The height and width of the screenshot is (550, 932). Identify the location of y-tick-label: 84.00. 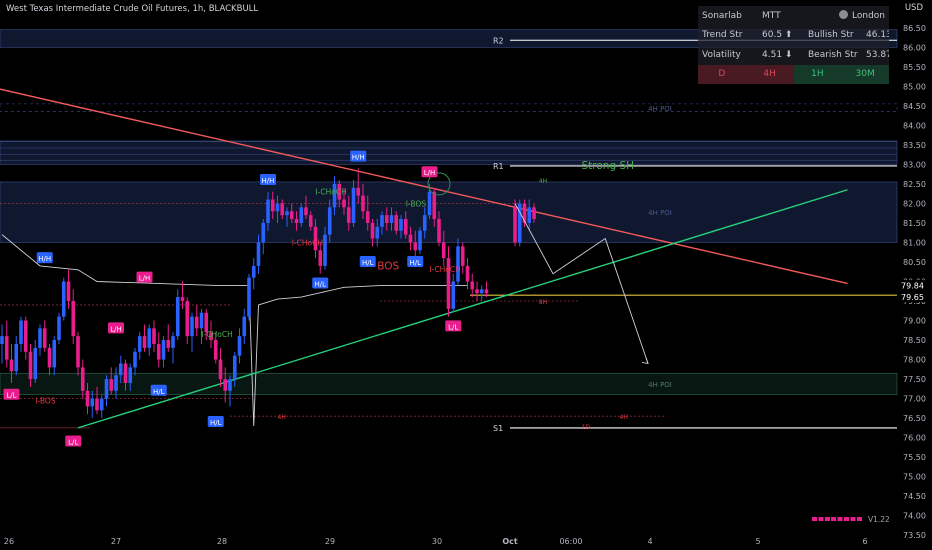
(914, 125).